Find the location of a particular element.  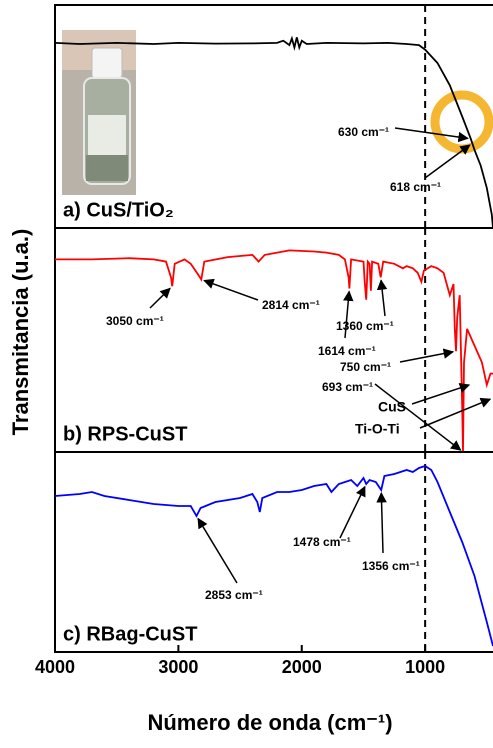

x-tick-label: 1000 is located at coordinates (425, 667).